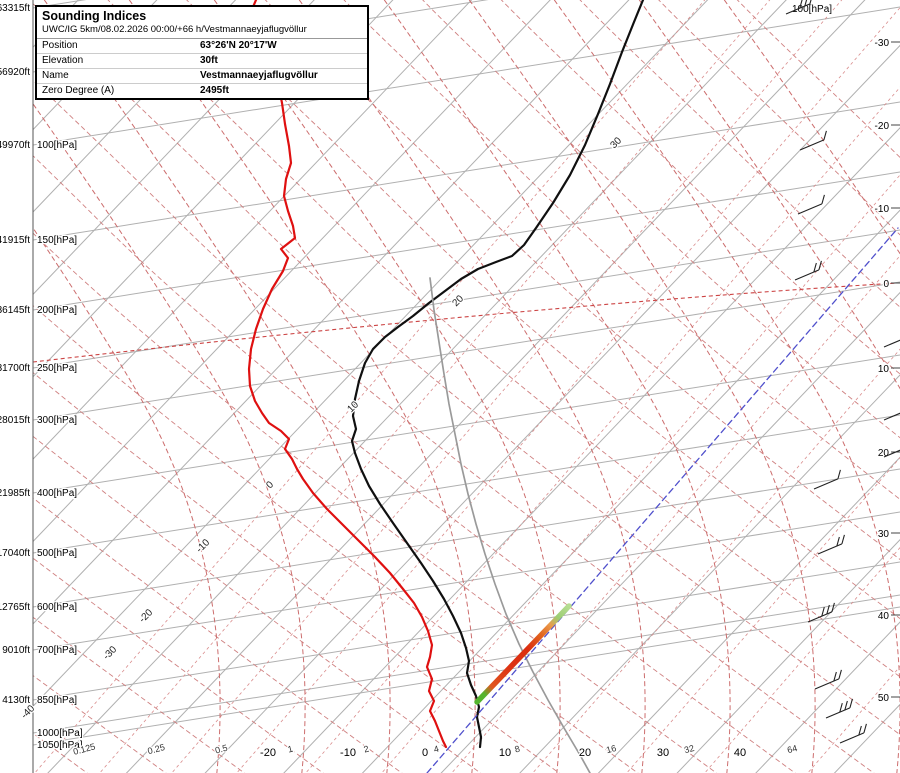 The width and height of the screenshot is (900, 773). Describe the element at coordinates (156, 749) in the screenshot. I see `mixing-ratio-label: 0.25` at that location.